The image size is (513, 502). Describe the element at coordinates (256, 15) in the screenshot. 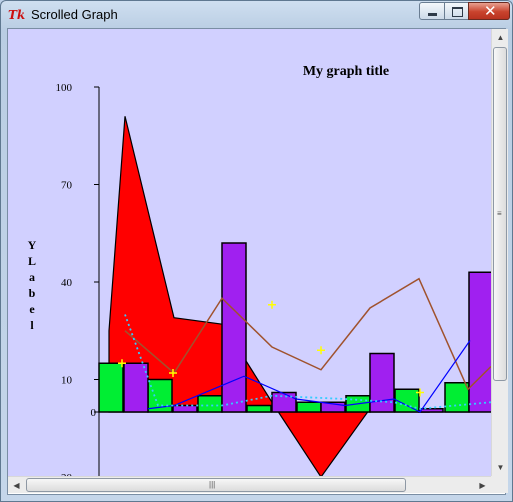

I see `title-bar: Tk Scrolled Graph ✕` at that location.